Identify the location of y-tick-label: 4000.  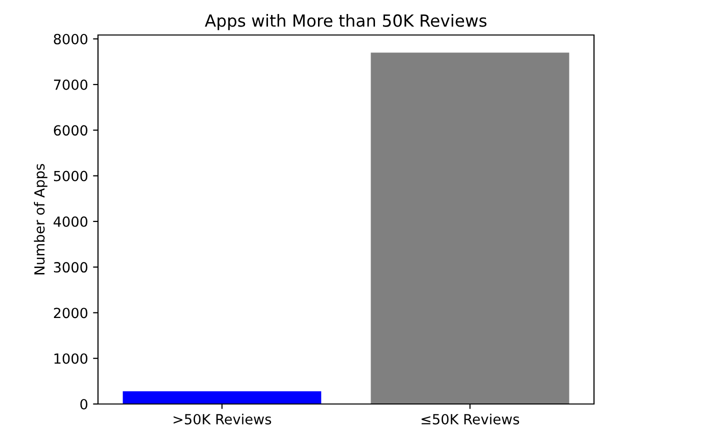
(71, 221).